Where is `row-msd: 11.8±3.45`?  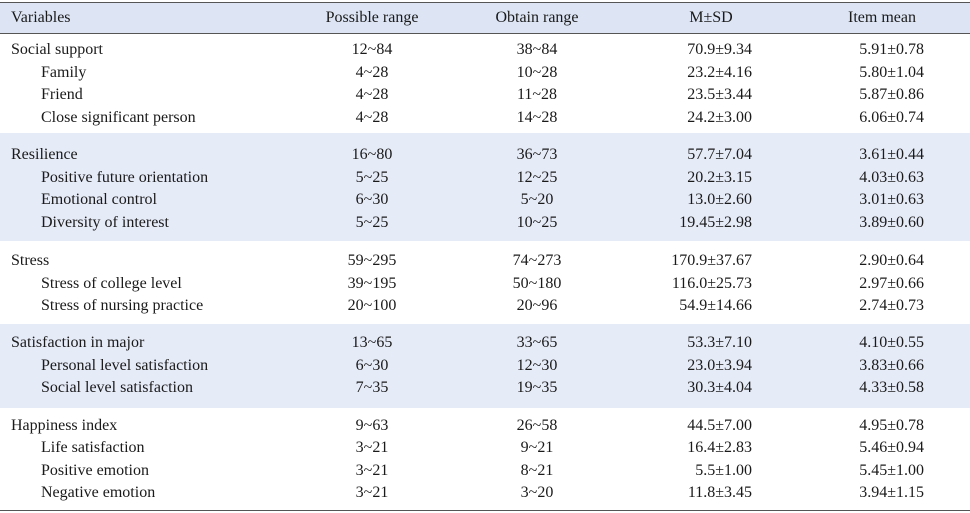
row-msd: 11.8±3.45 is located at coordinates (719, 492).